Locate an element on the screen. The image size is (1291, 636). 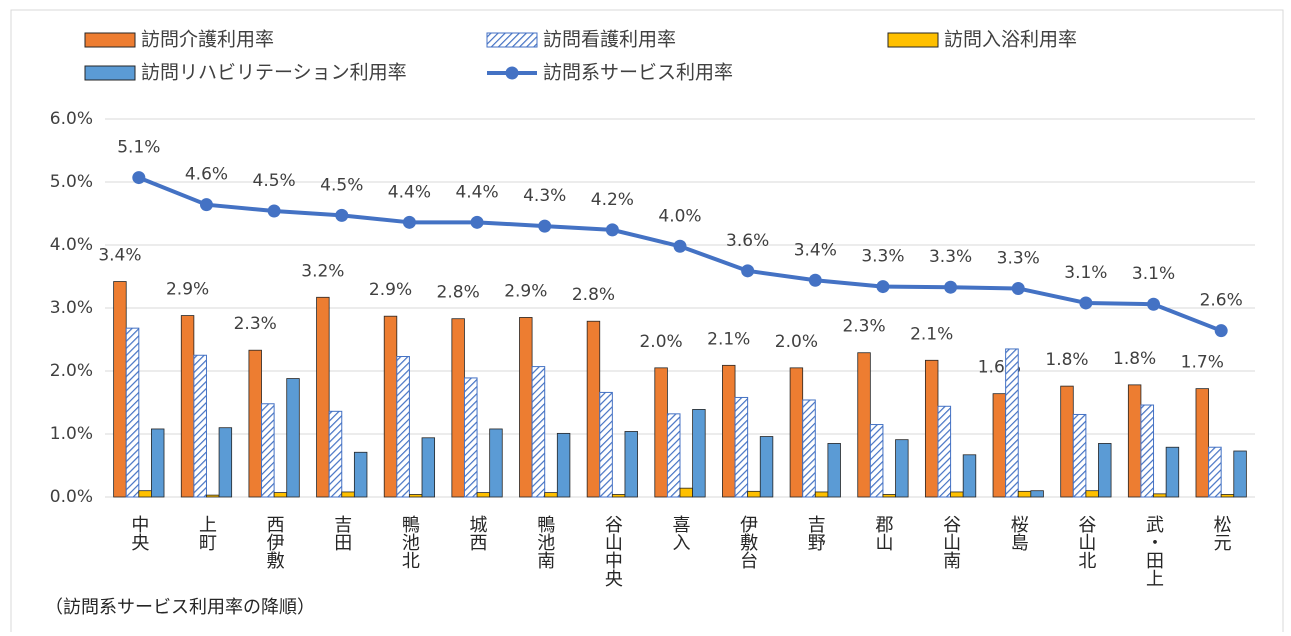
data-label: 4.4% is located at coordinates (476, 192).